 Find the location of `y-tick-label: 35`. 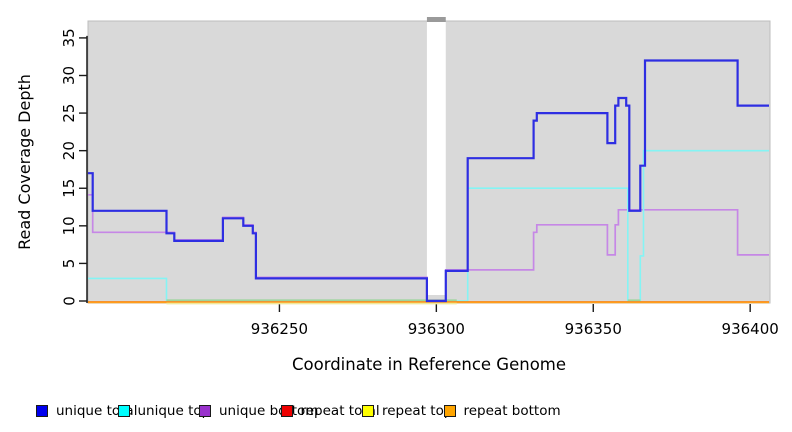

y-tick-label: 35 is located at coordinates (69, 37).